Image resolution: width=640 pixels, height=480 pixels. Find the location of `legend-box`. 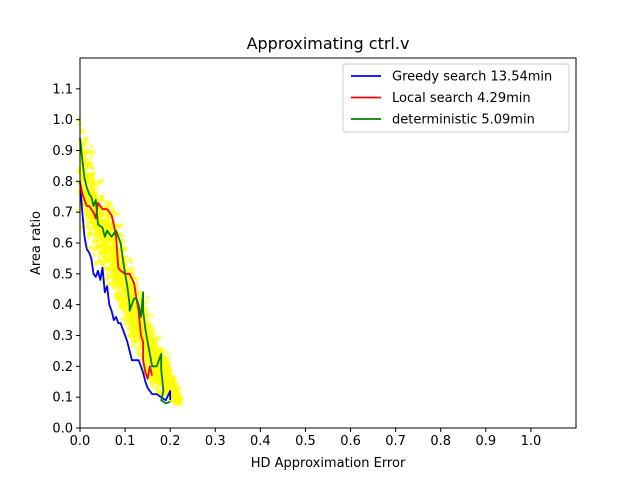

legend-box is located at coordinates (456, 98).